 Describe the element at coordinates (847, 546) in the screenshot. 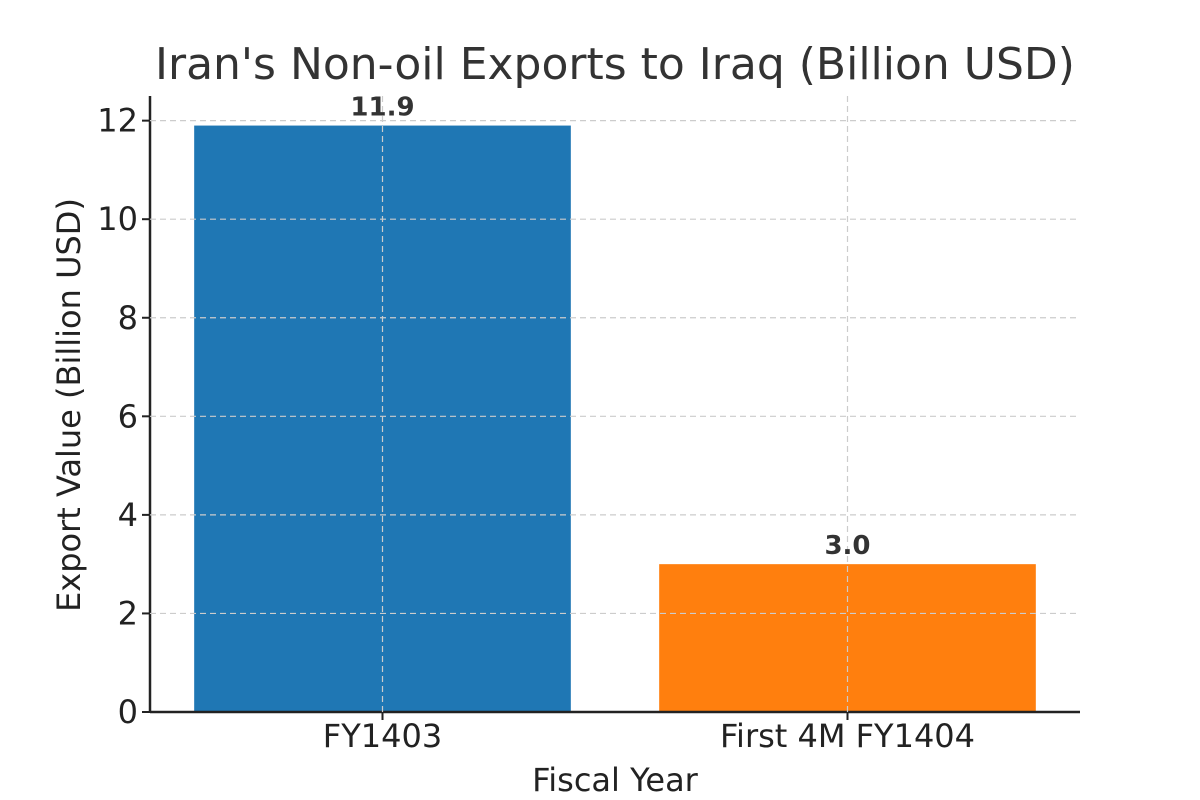

I see `data-label-1: 3.0` at that location.